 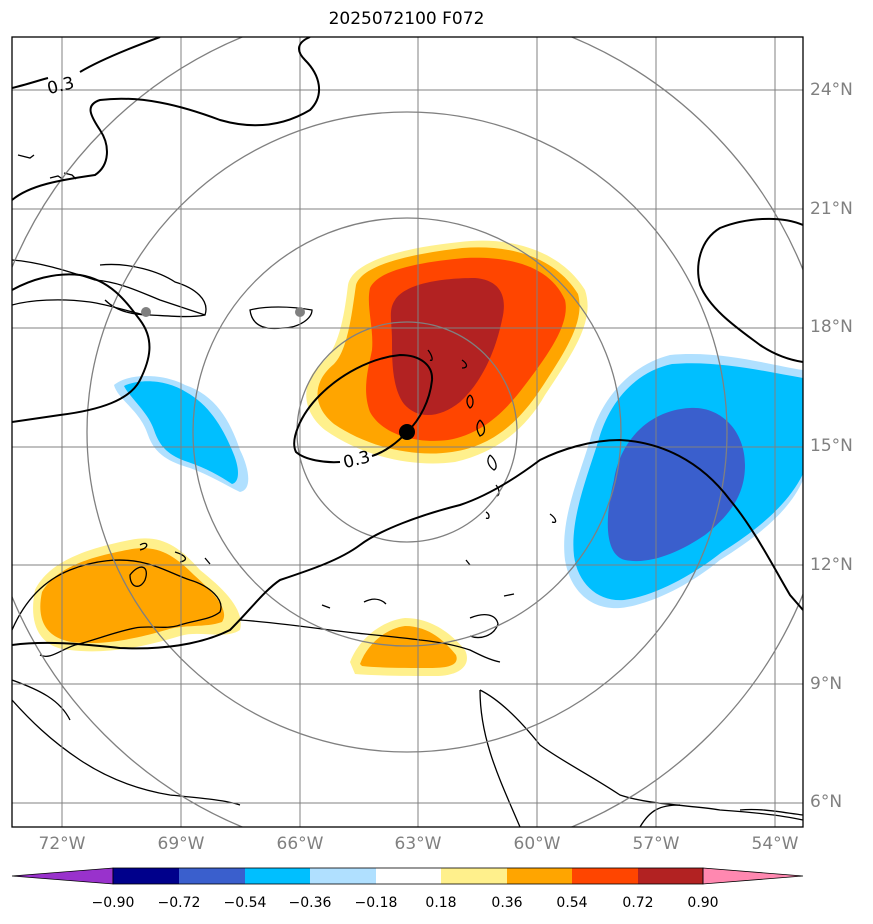 I want to click on colorbar, so click(x=407, y=876).